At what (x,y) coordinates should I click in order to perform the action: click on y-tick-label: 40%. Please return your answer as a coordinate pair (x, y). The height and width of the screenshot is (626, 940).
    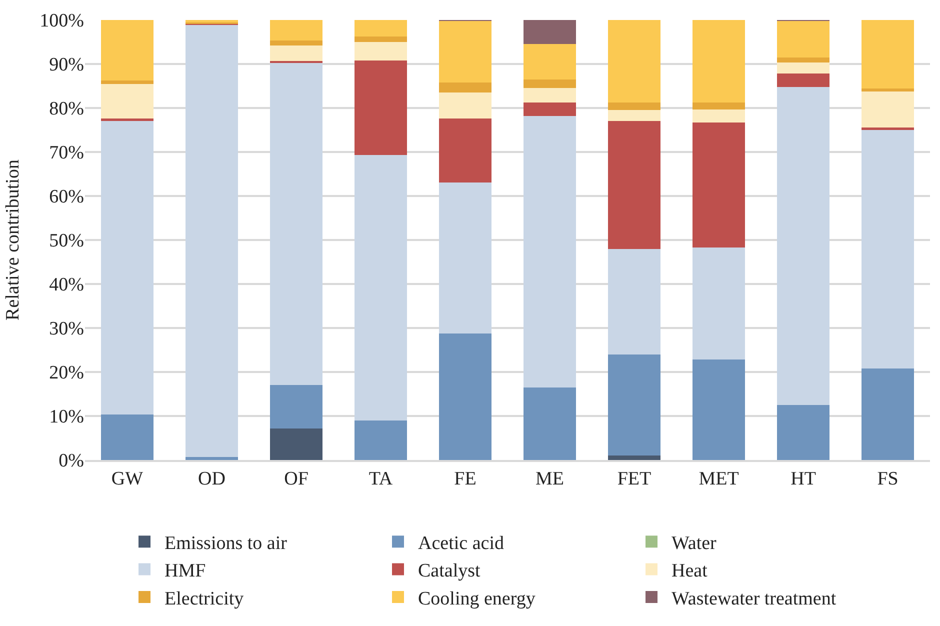
    Looking at the image, I should click on (66, 285).